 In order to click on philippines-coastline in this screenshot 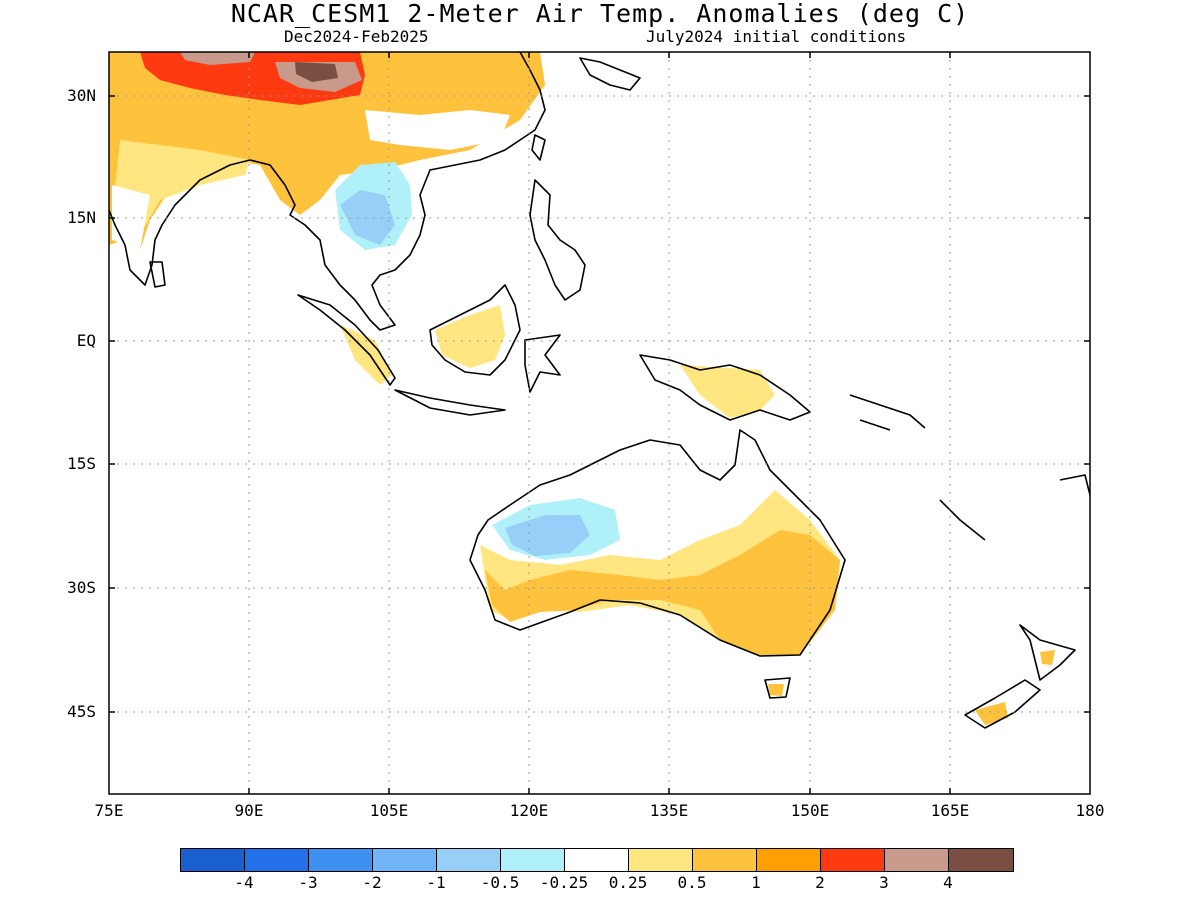, I will do `click(557, 240)`.